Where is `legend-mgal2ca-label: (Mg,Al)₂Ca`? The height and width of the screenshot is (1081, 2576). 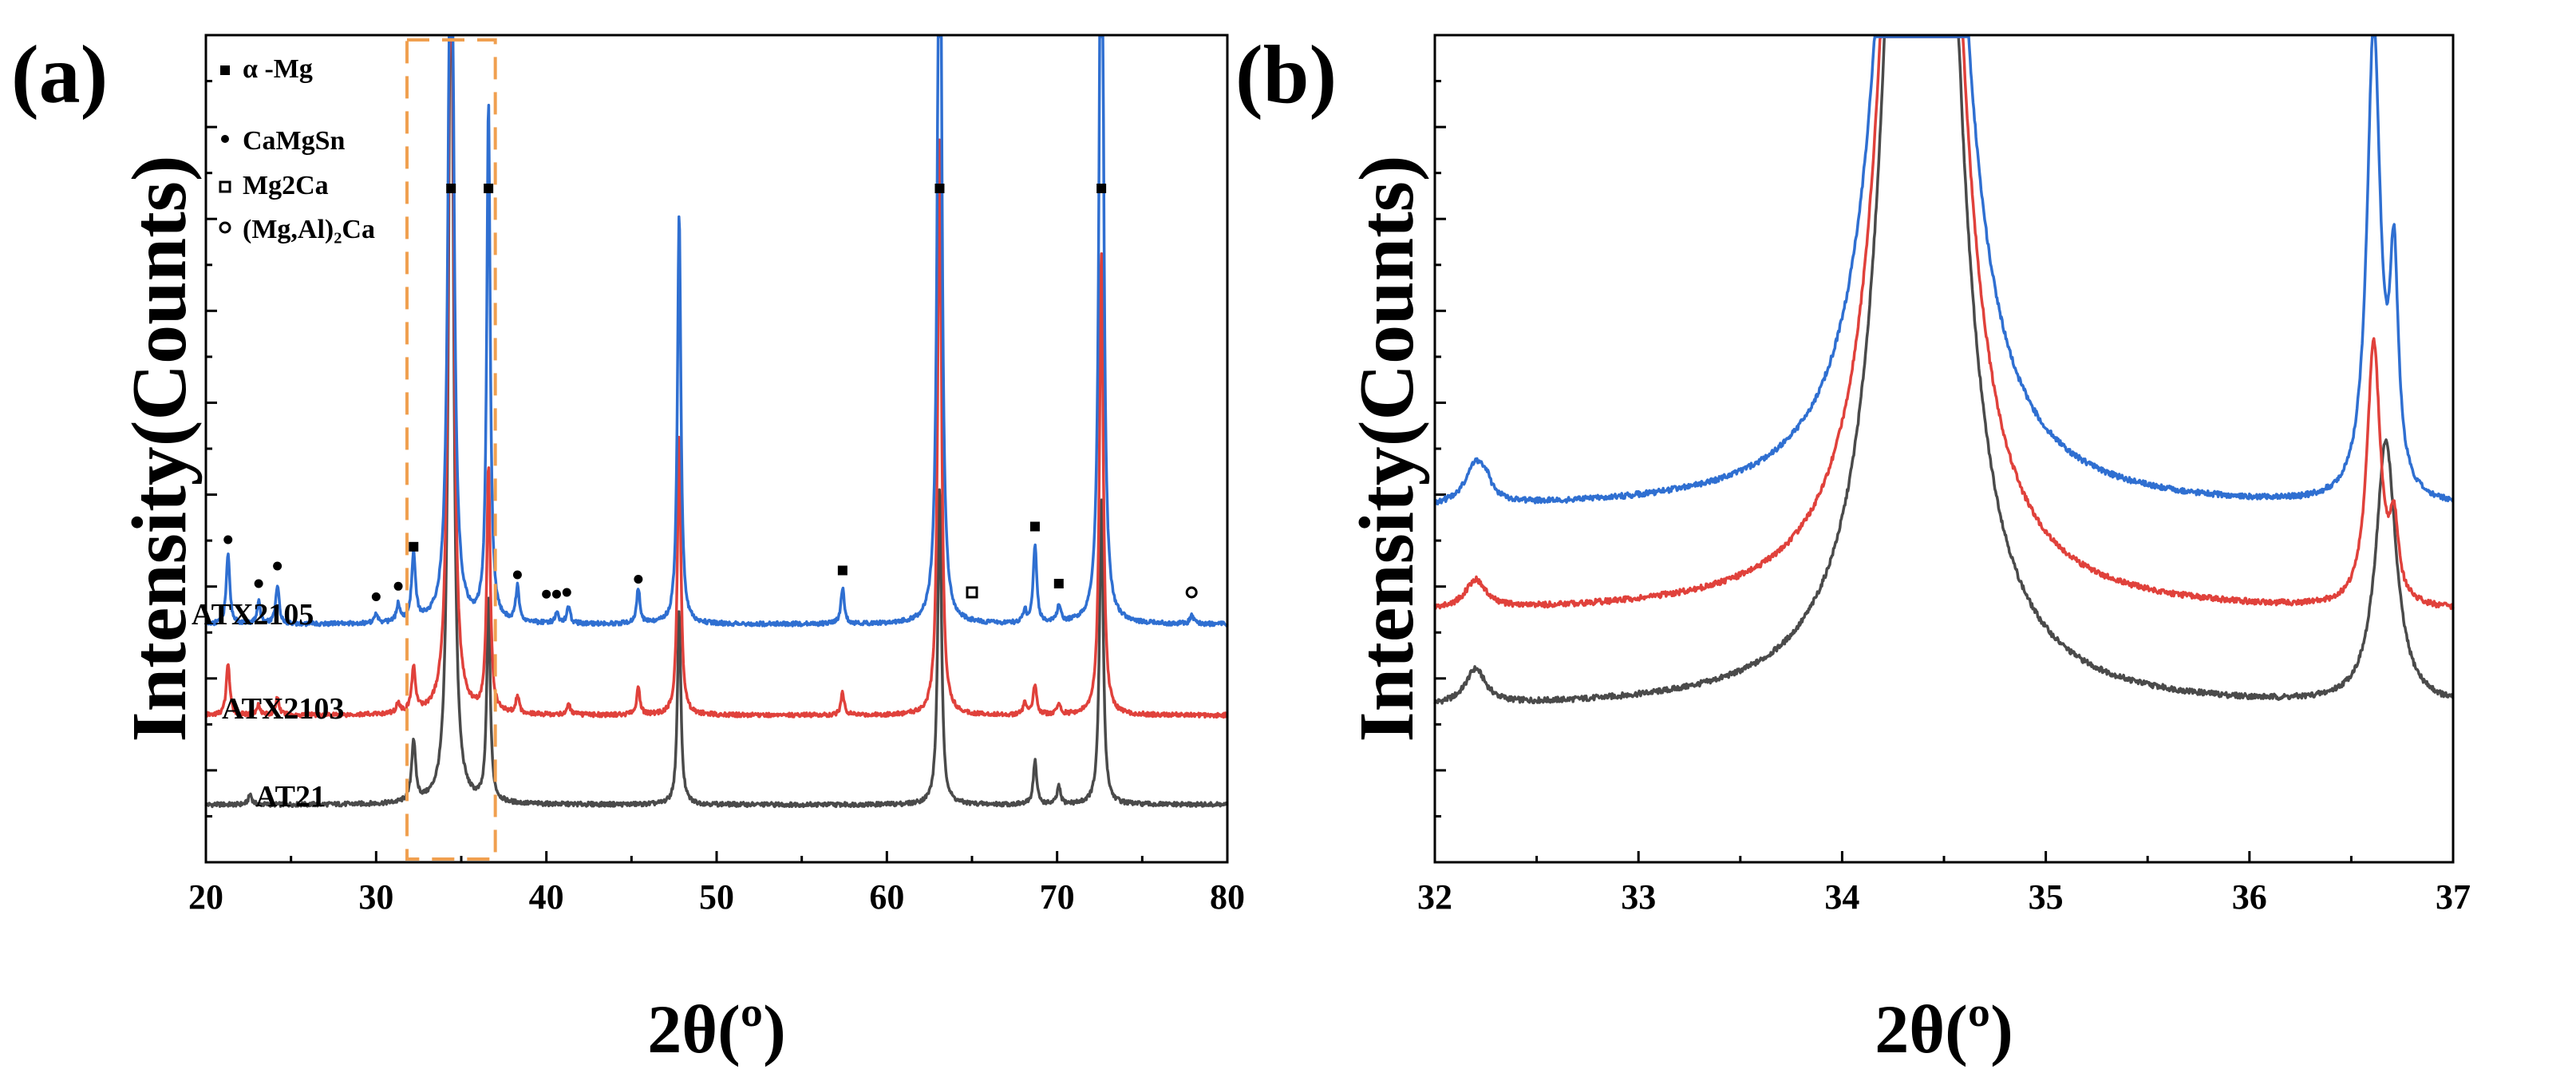
legend-mgal2ca-label: (Mg,Al)₂Ca is located at coordinates (309, 229).